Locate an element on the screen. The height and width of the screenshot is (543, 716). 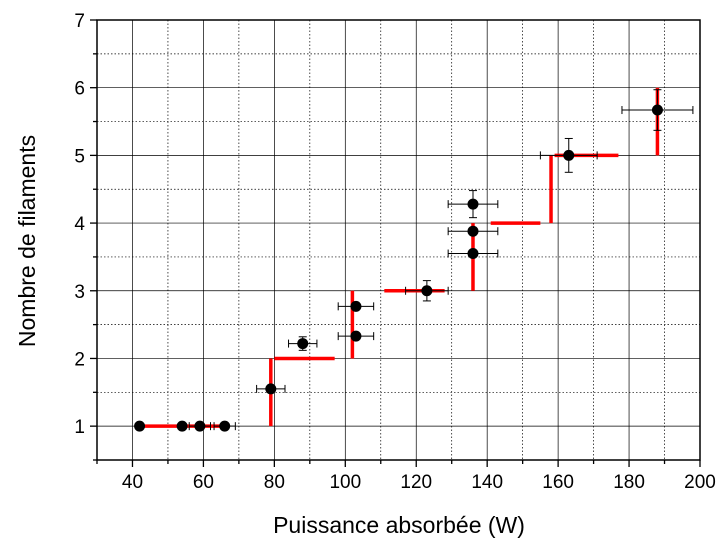
x-tick-label: 120 is located at coordinates (416, 482).